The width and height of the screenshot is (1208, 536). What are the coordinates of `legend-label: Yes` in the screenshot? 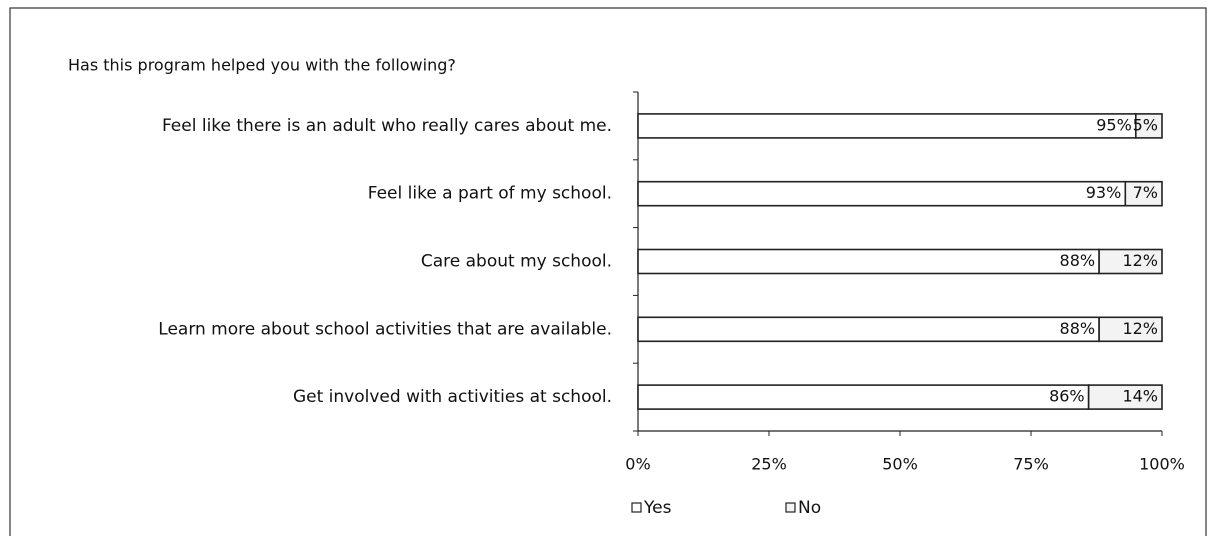 It's located at (657, 508).